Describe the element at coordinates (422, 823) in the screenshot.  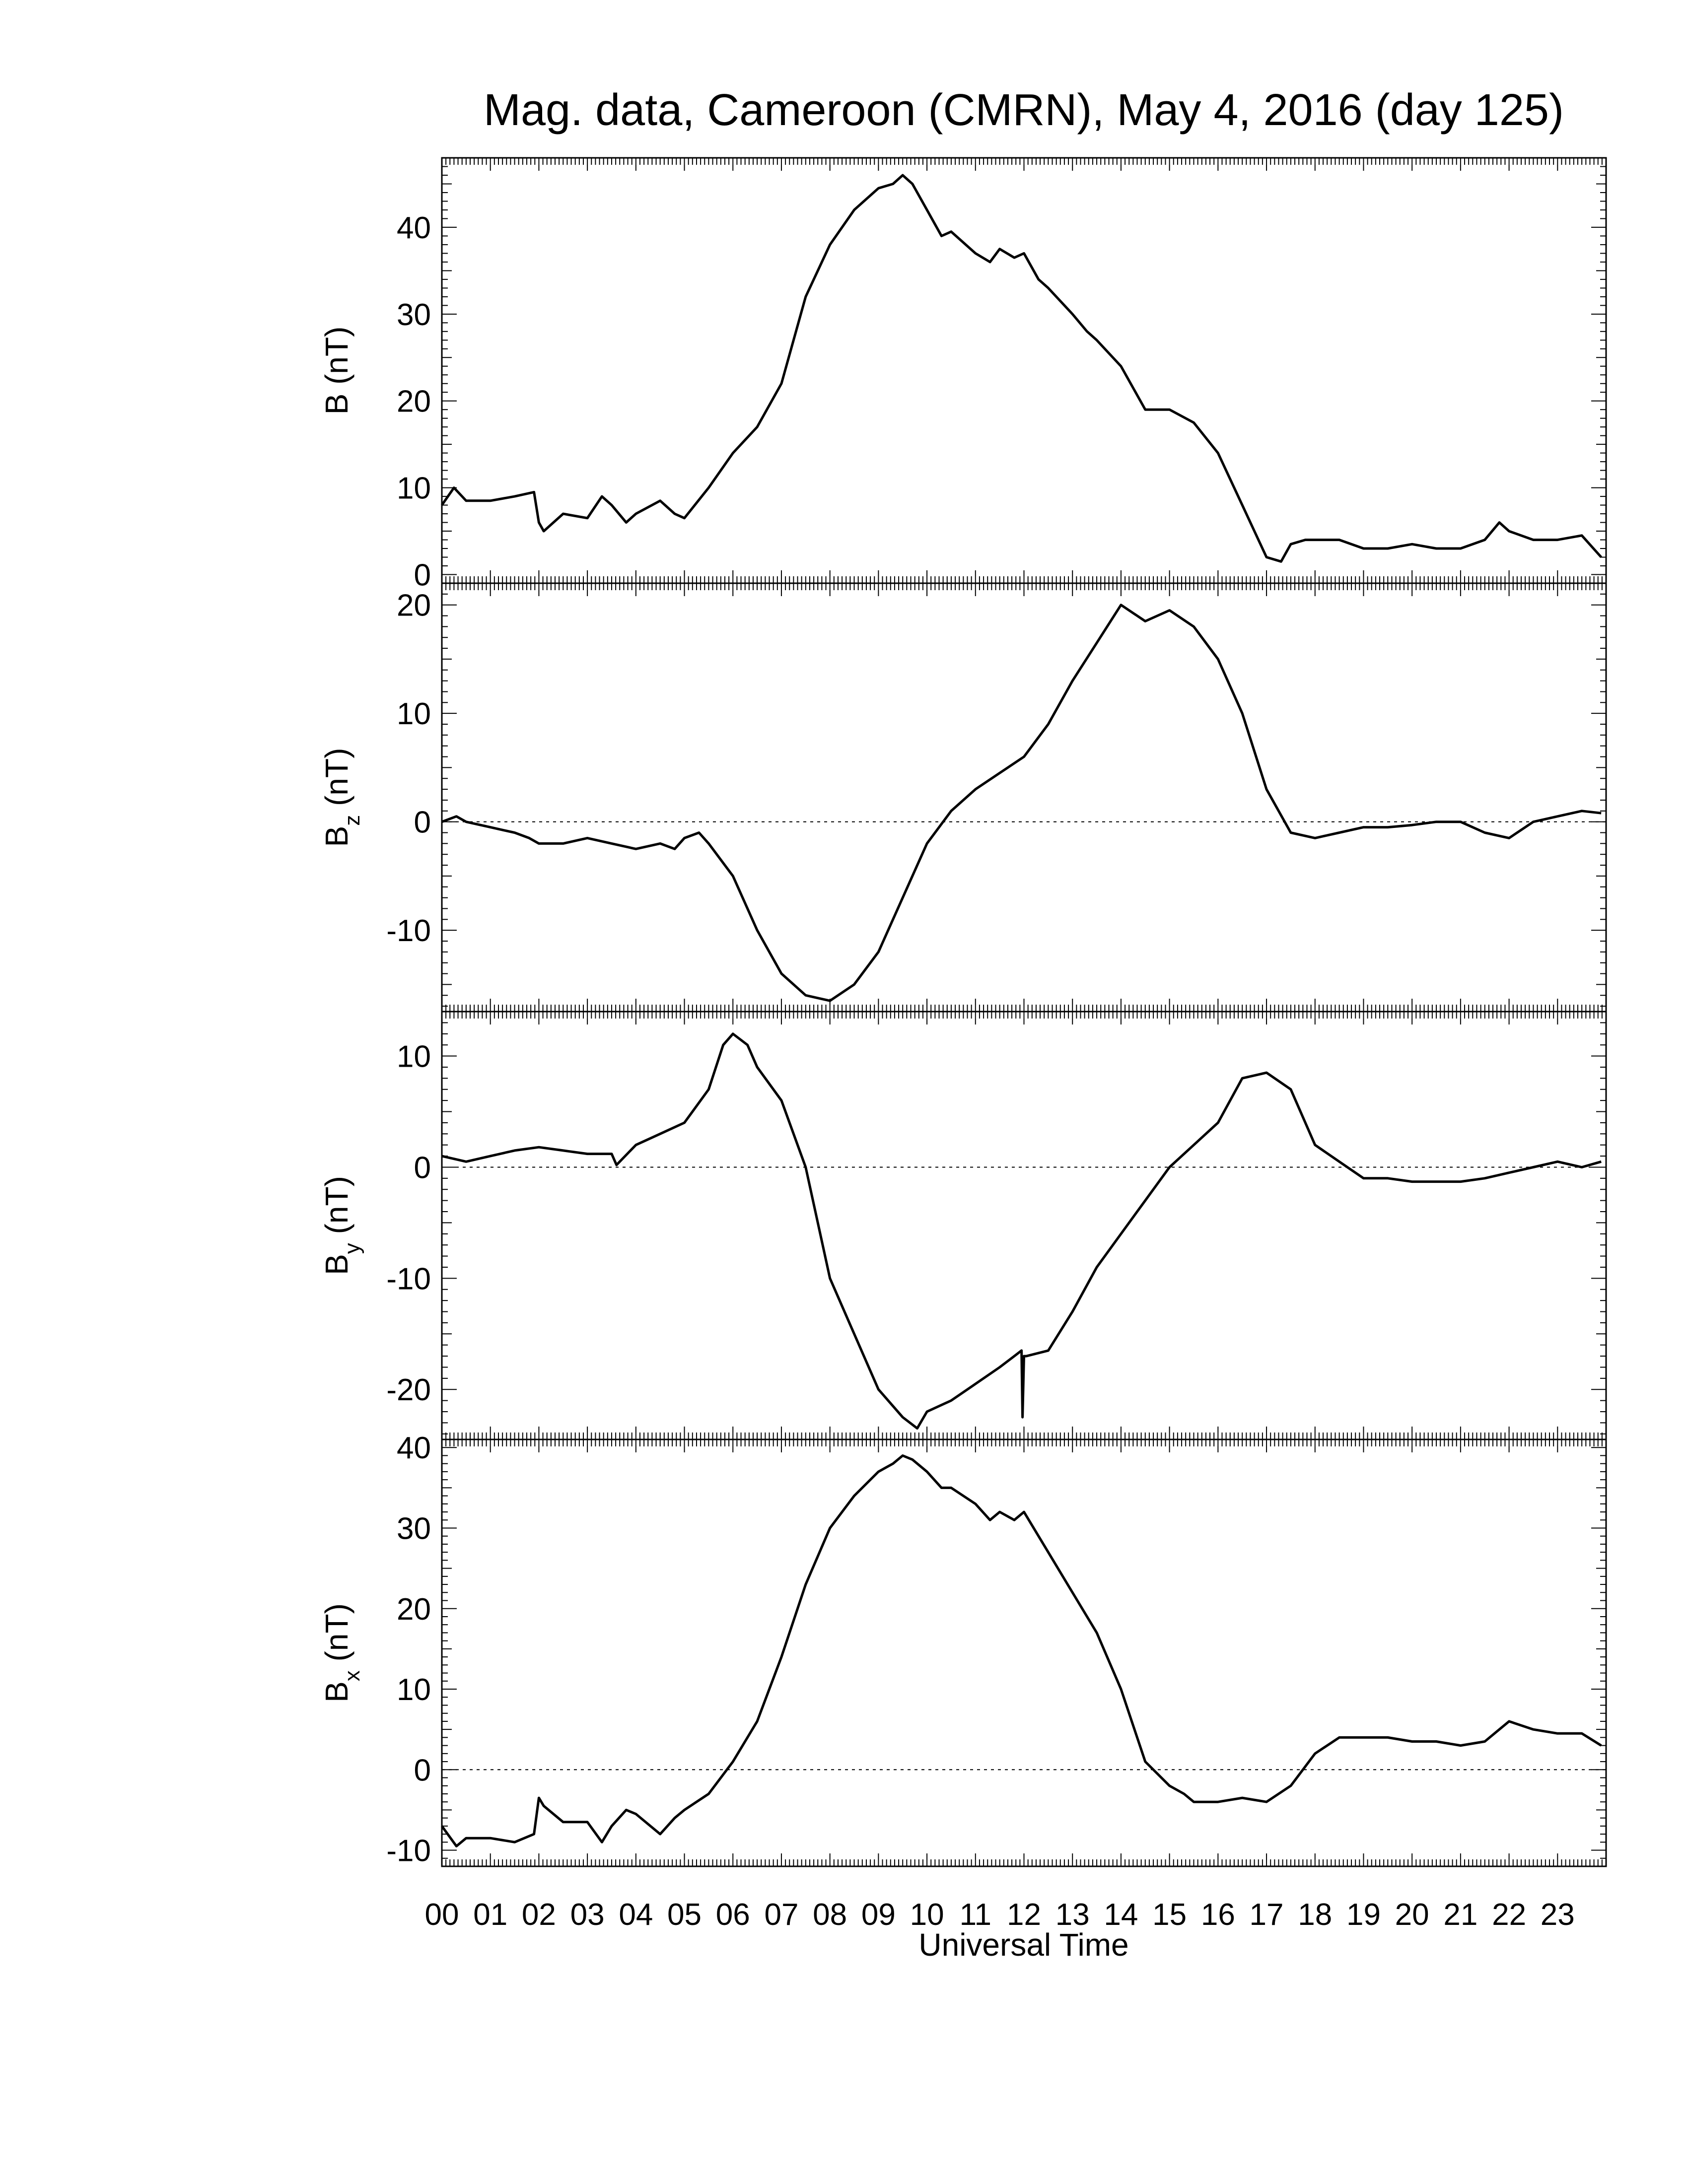
I see `y-tick-label-Bz: 0` at that location.